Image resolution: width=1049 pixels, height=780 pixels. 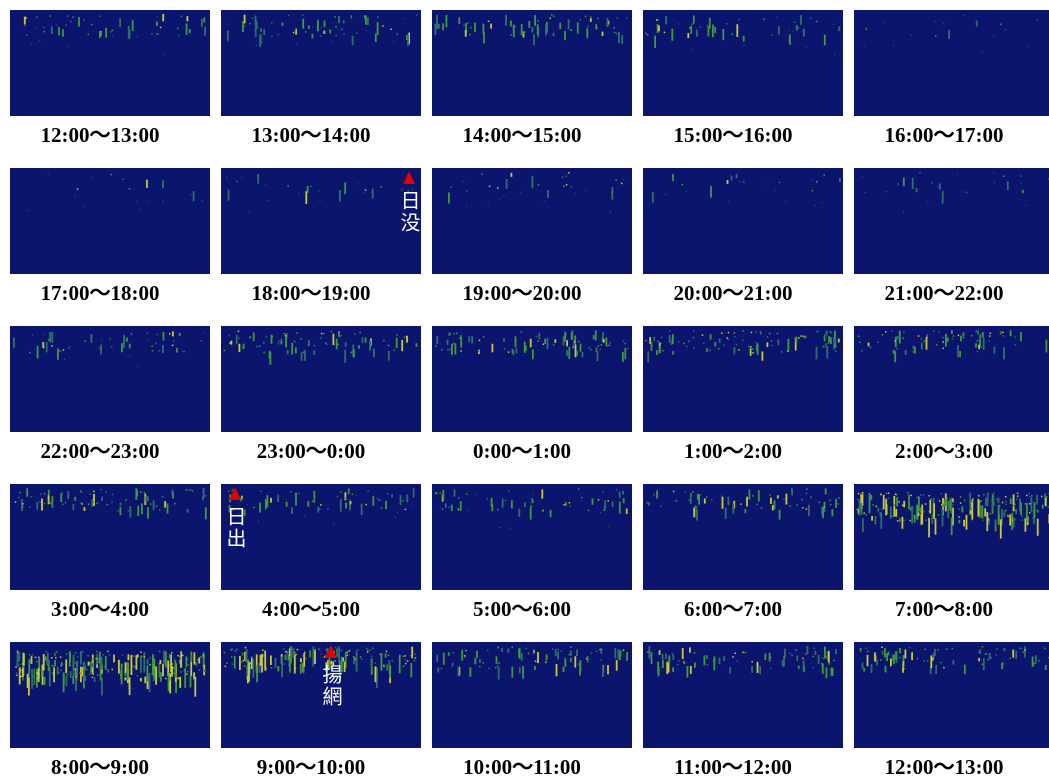 What do you see at coordinates (110, 221) in the screenshot?
I see `echogram` at bounding box center [110, 221].